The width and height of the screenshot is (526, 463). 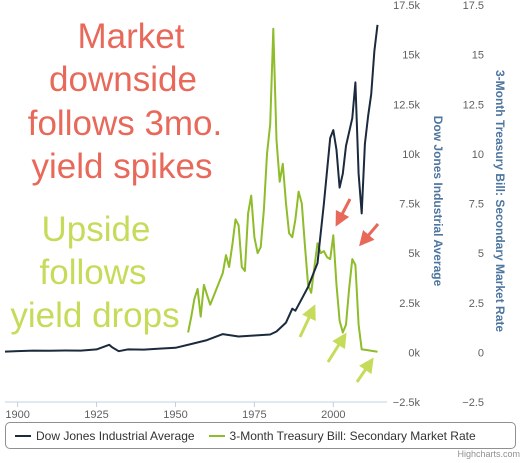 What do you see at coordinates (473, 403) in the screenshot?
I see `right-tick-label: −2.5` at bounding box center [473, 403].